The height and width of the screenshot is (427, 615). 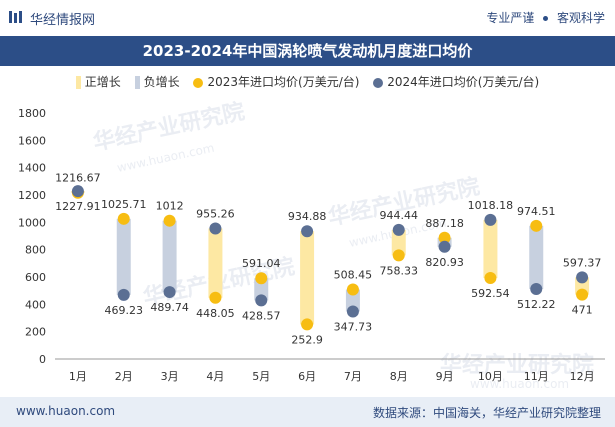 I want to click on top-bar: 华经情报网 专业严谨 客观科学, so click(x=307, y=18).